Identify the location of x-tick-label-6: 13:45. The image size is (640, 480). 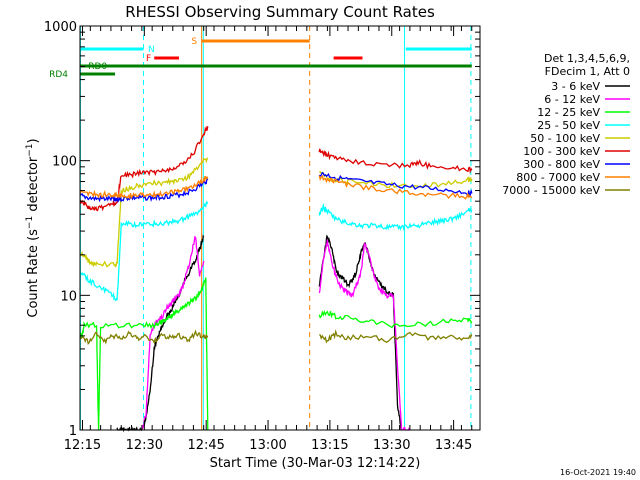
(453, 445).